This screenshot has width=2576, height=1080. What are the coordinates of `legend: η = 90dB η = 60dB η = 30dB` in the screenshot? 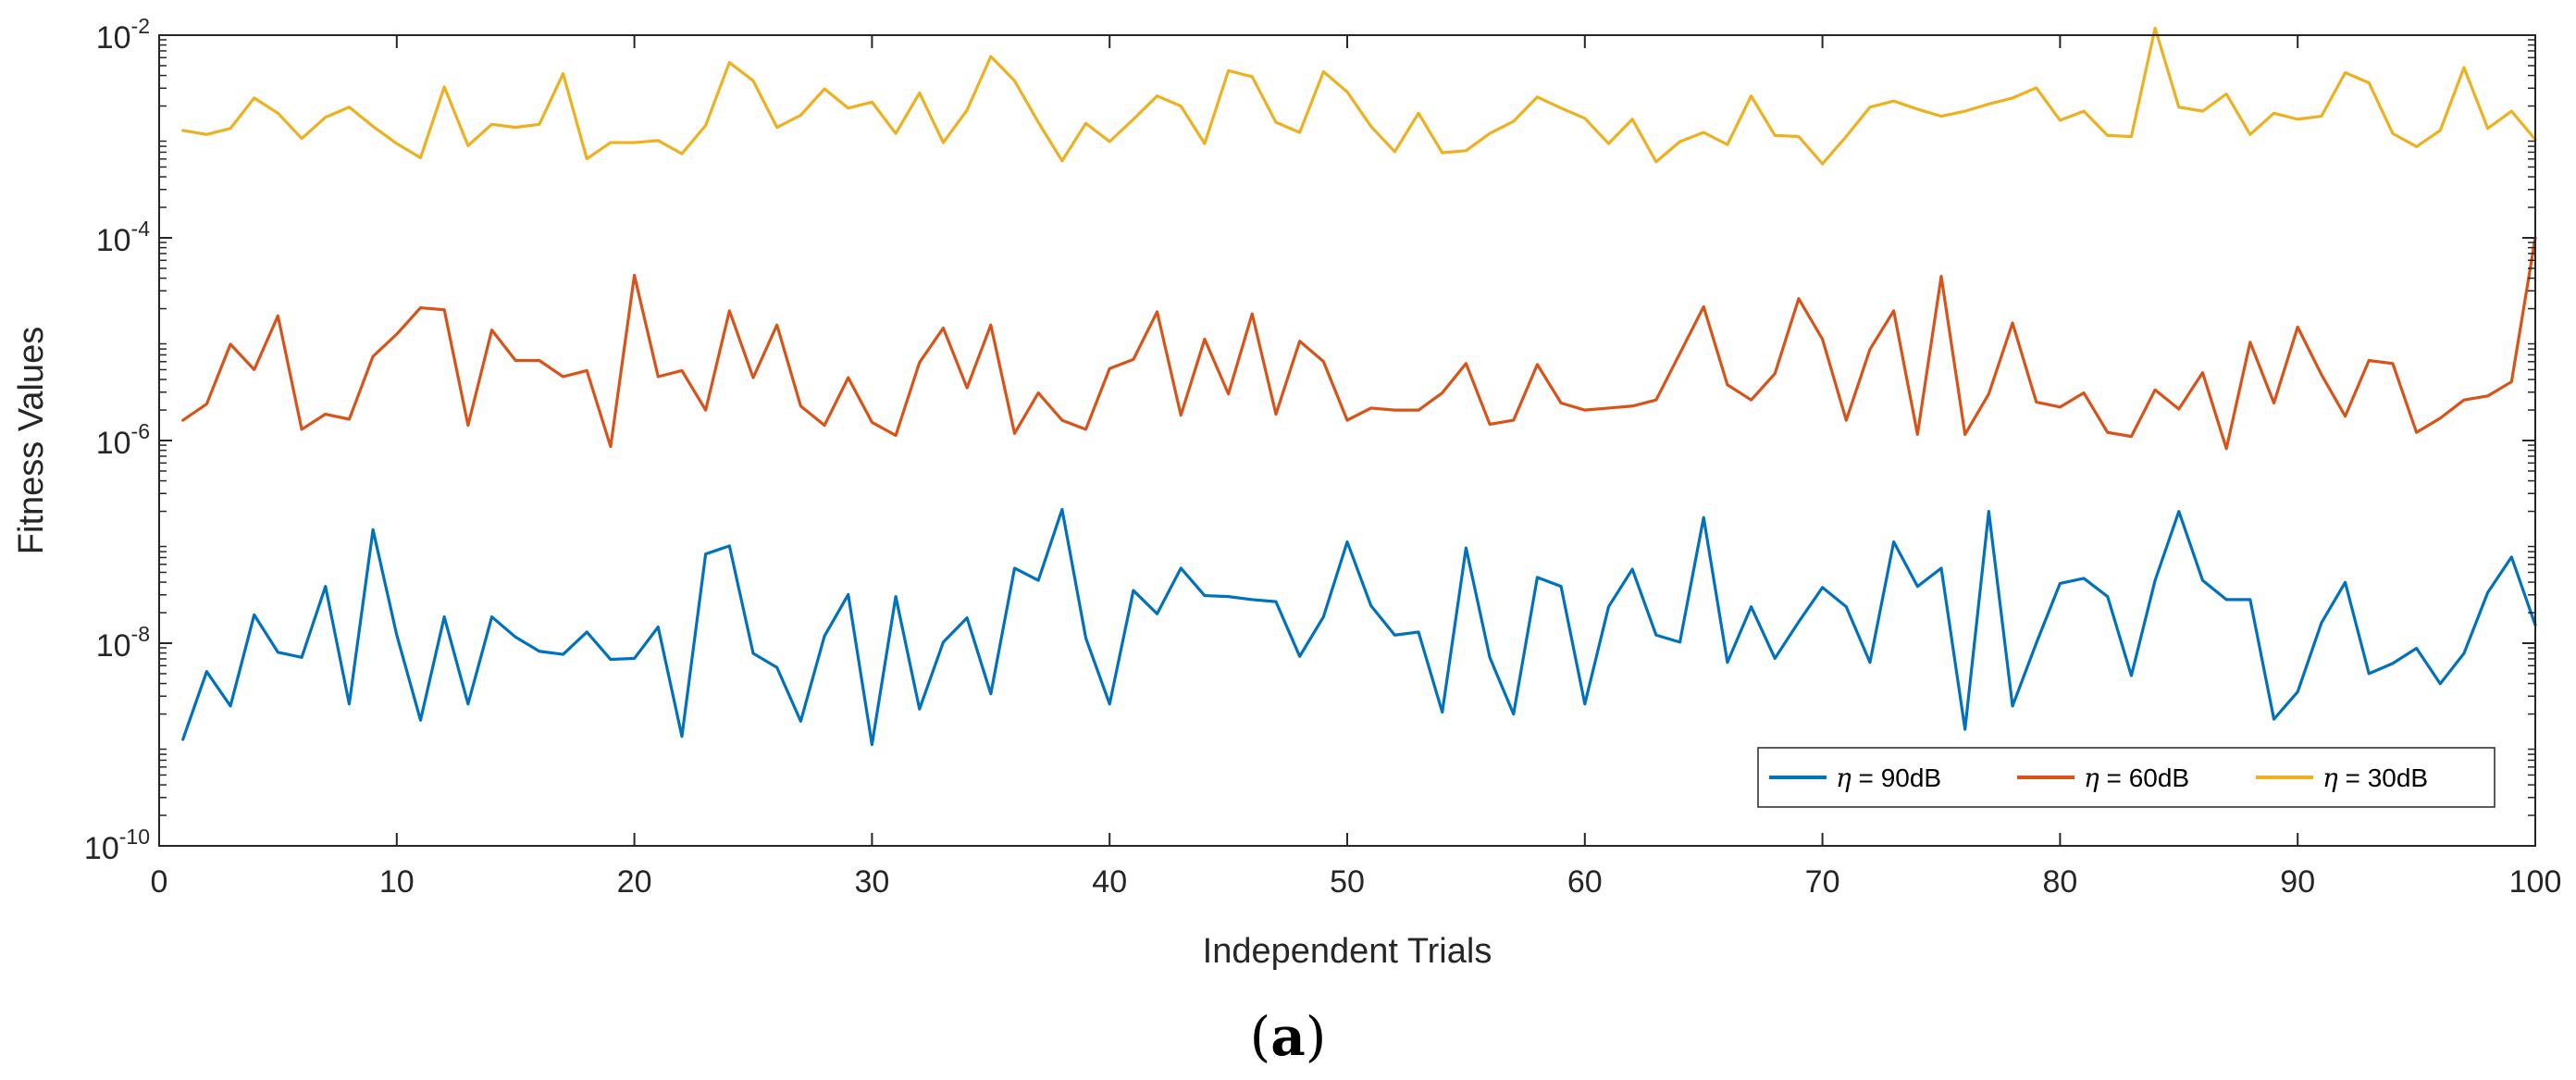 It's located at (2127, 777).